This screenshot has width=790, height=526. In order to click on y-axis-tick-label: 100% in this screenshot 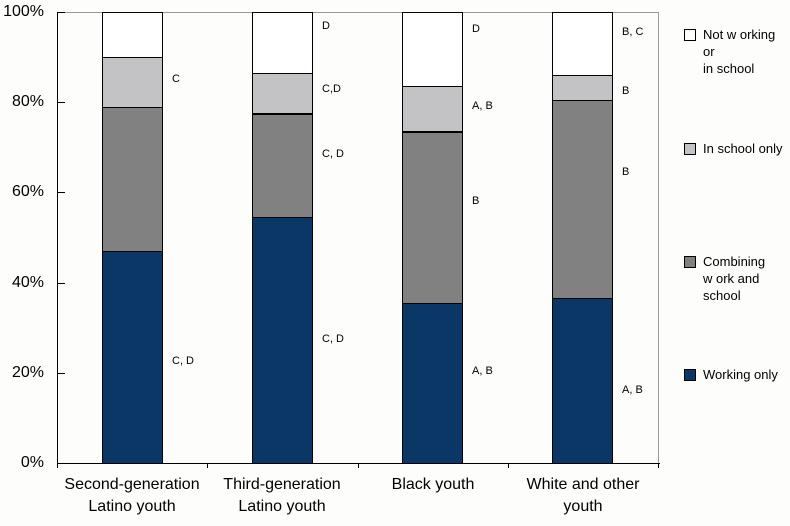, I will do `click(23, 11)`.